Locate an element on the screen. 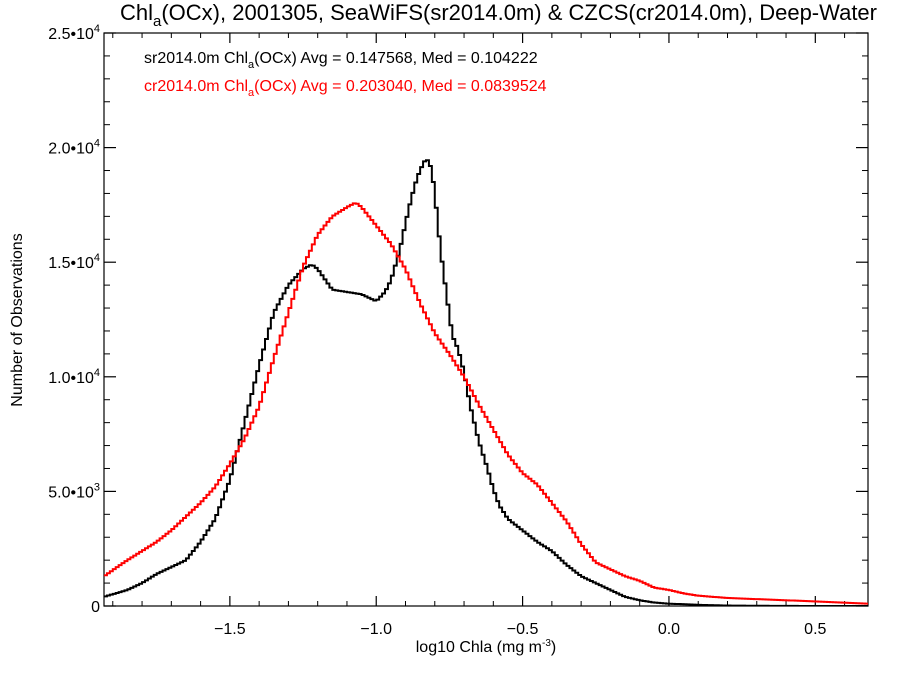 The width and height of the screenshot is (900, 675). x-tick-label: −1.5 is located at coordinates (230, 629).